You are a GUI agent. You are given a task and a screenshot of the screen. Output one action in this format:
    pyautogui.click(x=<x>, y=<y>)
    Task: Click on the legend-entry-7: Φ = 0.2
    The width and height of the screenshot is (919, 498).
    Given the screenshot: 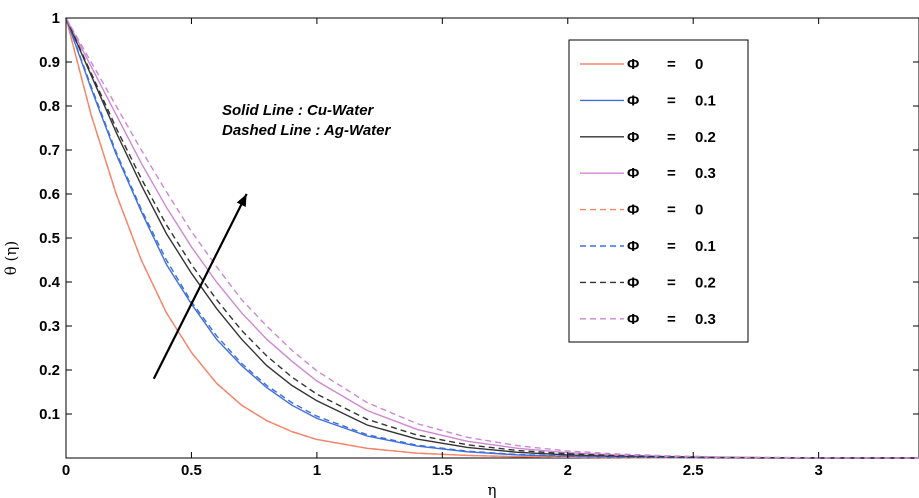 What is the action you would take?
    pyautogui.click(x=648, y=282)
    